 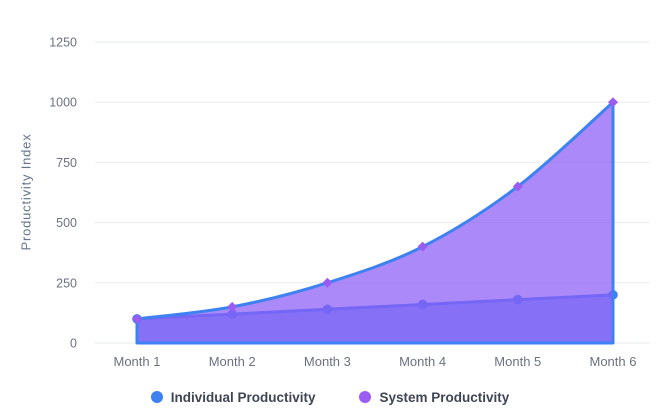 I want to click on y-tick-label: 750, so click(x=66, y=163).